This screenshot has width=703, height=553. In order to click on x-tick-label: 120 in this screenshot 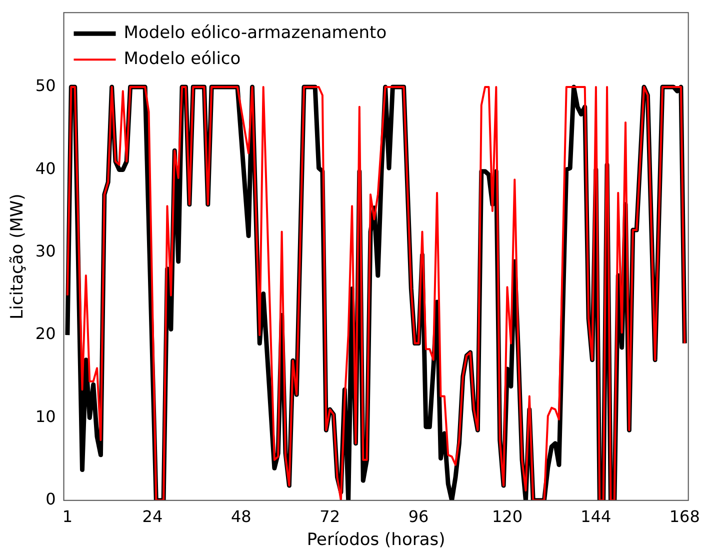, I will do `click(507, 516)`.